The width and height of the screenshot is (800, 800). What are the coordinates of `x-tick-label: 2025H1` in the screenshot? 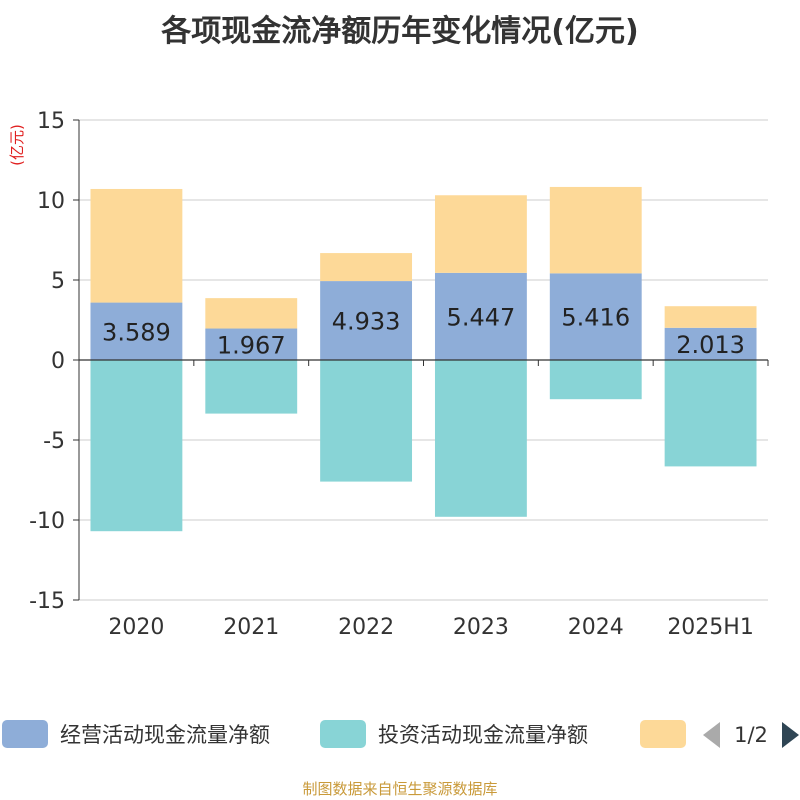 It's located at (710, 627).